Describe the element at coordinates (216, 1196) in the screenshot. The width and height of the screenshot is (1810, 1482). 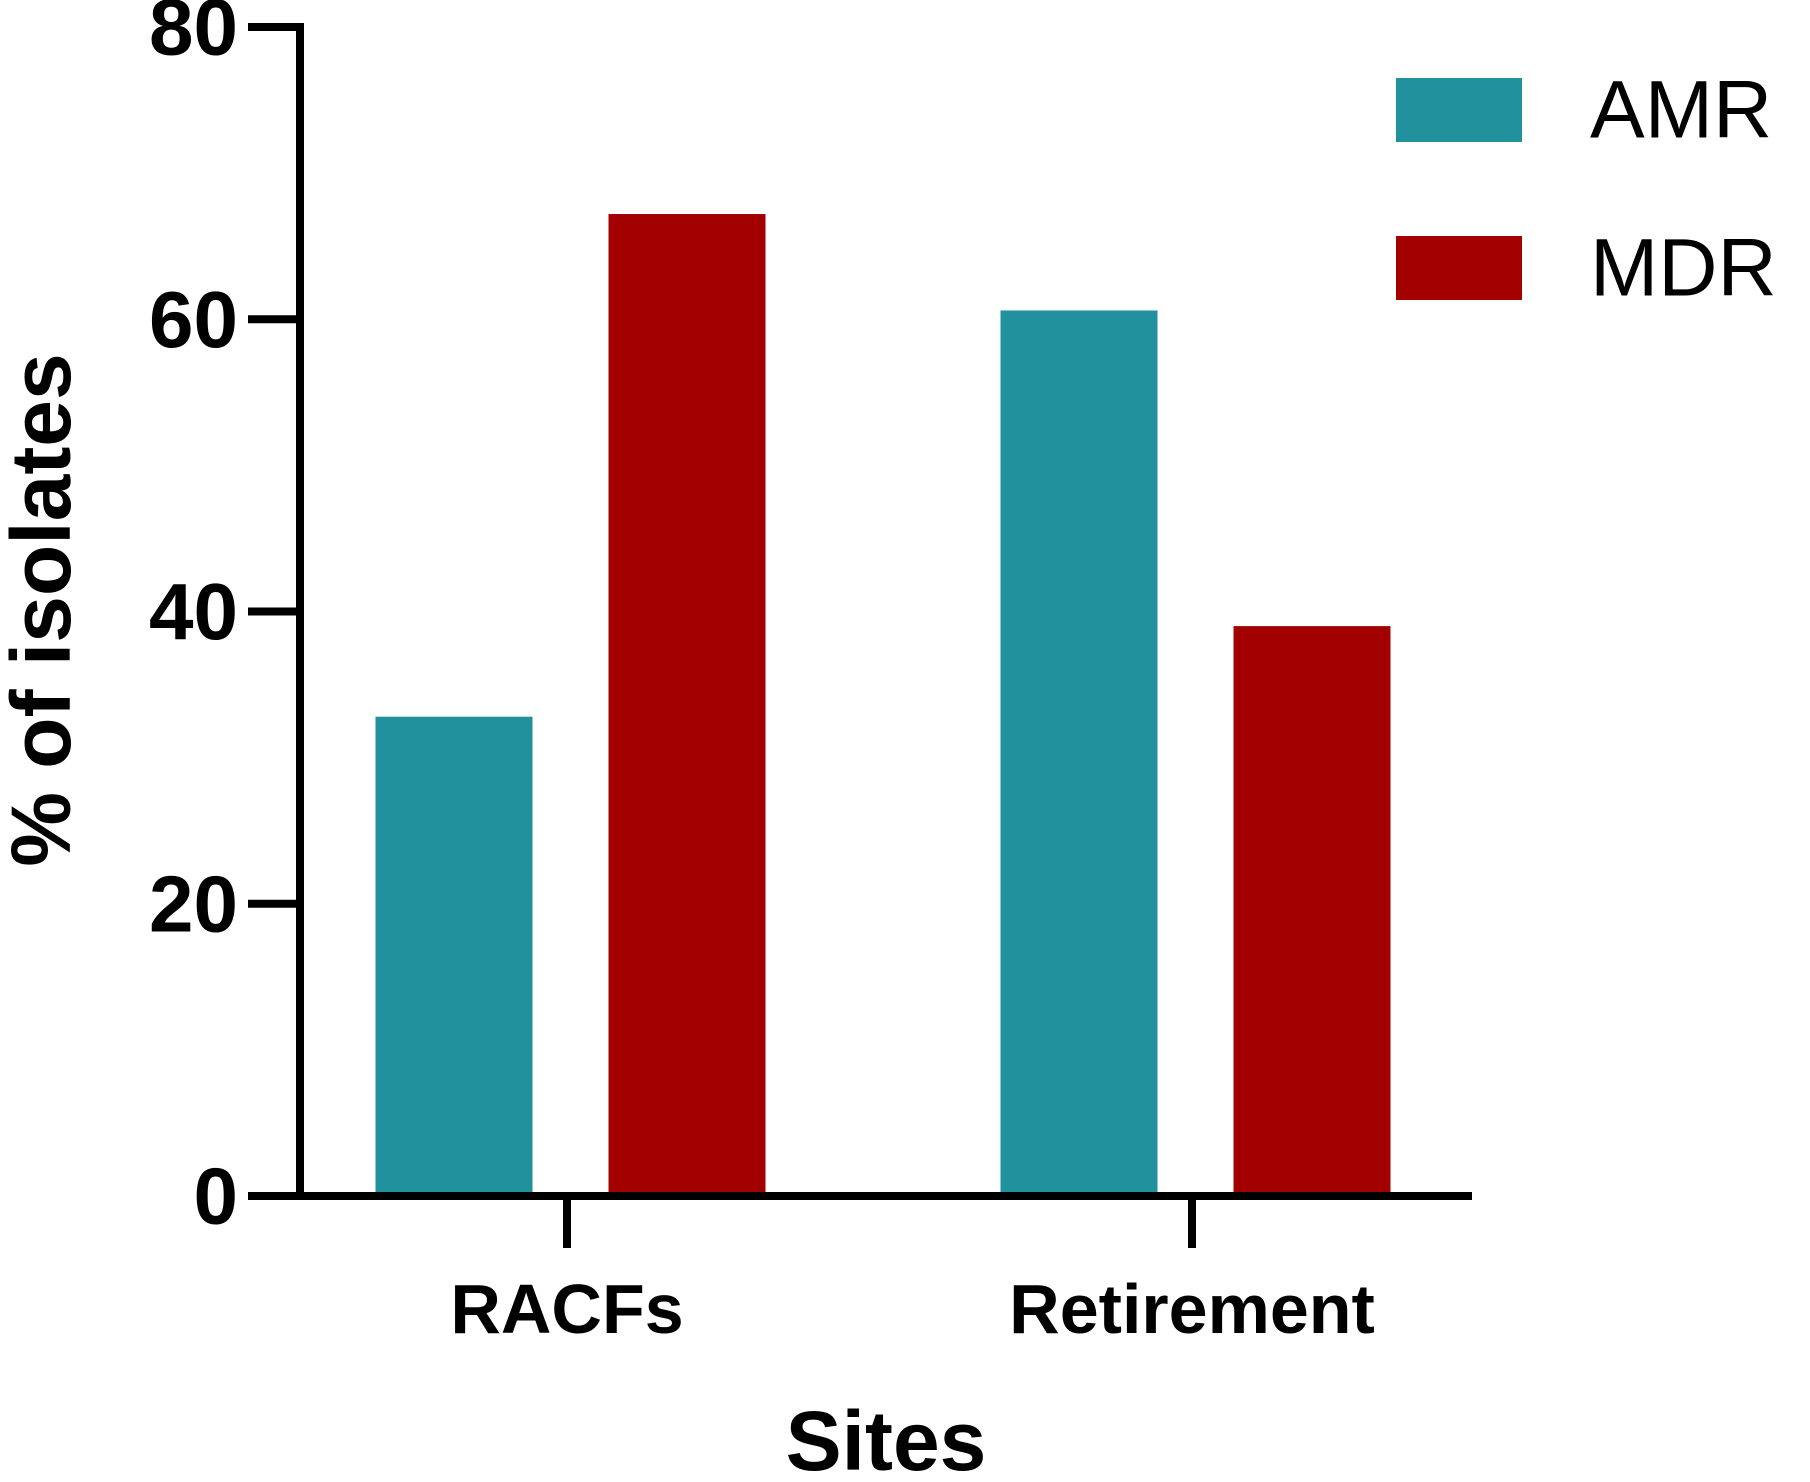
I see `y-tick-label: 0` at that location.